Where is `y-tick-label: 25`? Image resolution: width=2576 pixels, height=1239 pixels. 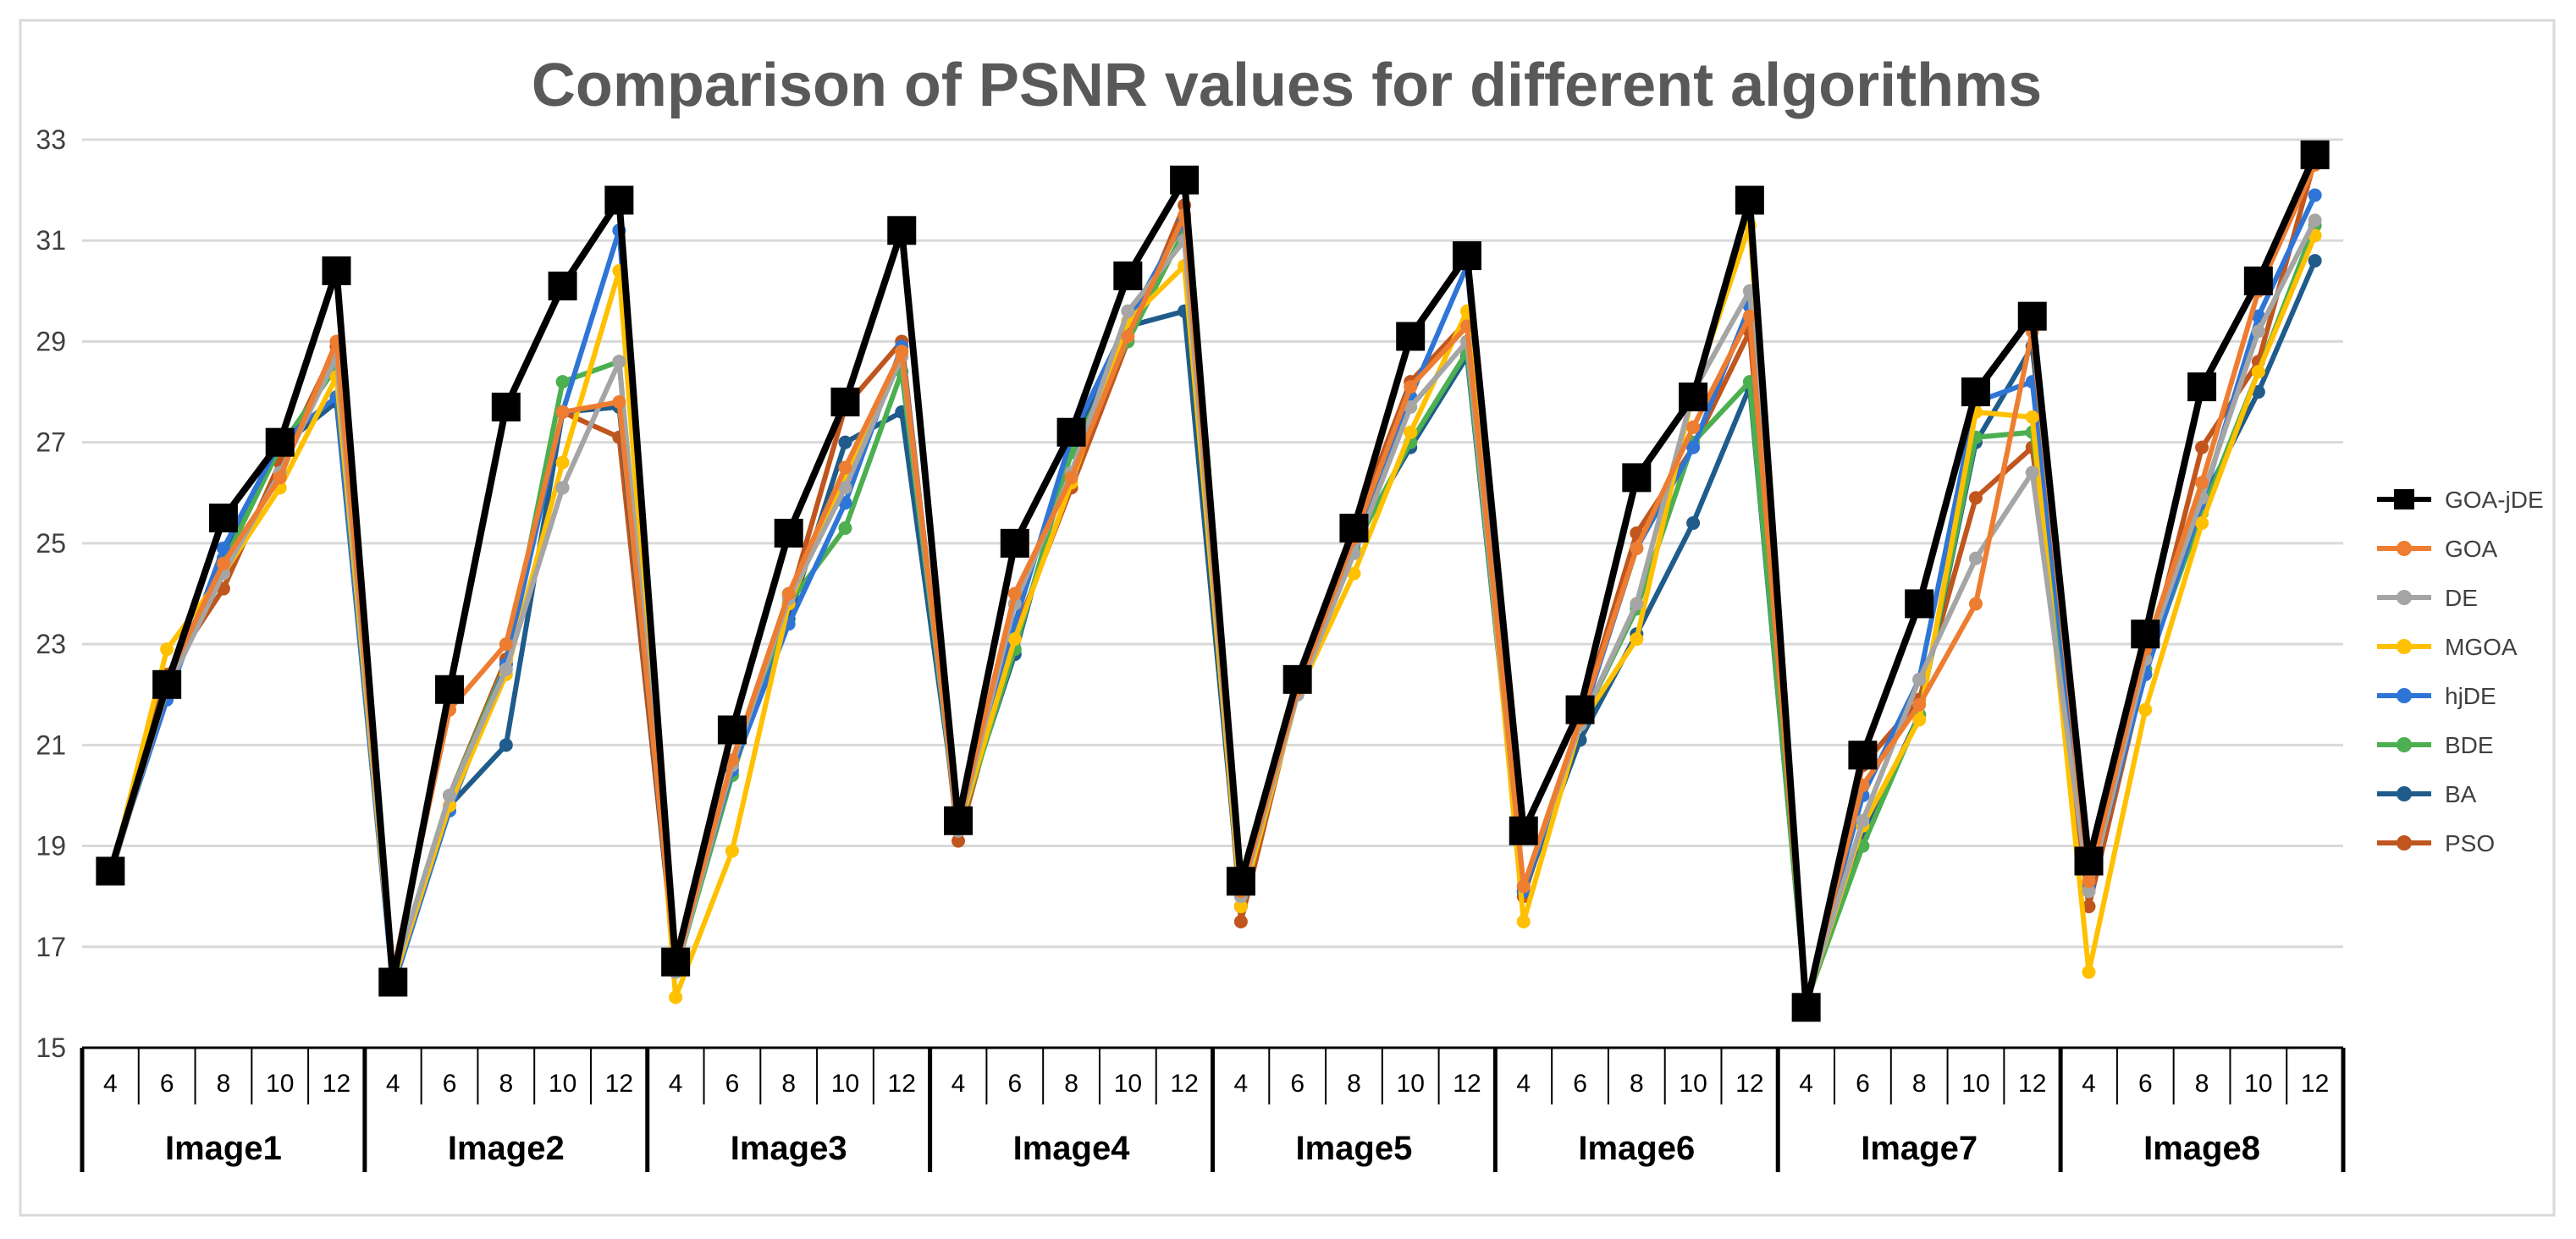 y-tick-label: 25 is located at coordinates (51, 543).